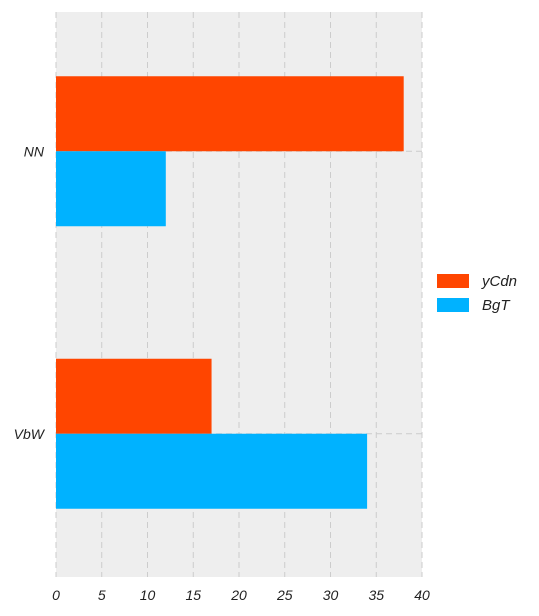  What do you see at coordinates (453, 305) in the screenshot?
I see `legend-swatch-BgT` at bounding box center [453, 305].